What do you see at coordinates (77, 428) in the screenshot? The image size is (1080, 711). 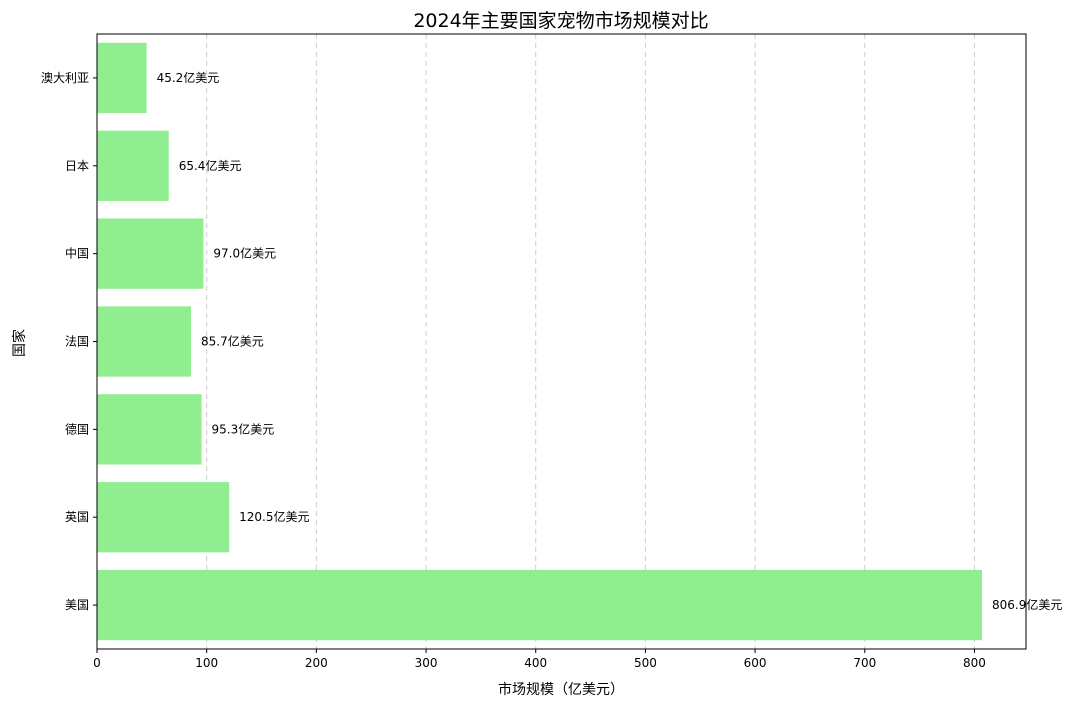 I see `y-tick-label: 德国` at bounding box center [77, 428].